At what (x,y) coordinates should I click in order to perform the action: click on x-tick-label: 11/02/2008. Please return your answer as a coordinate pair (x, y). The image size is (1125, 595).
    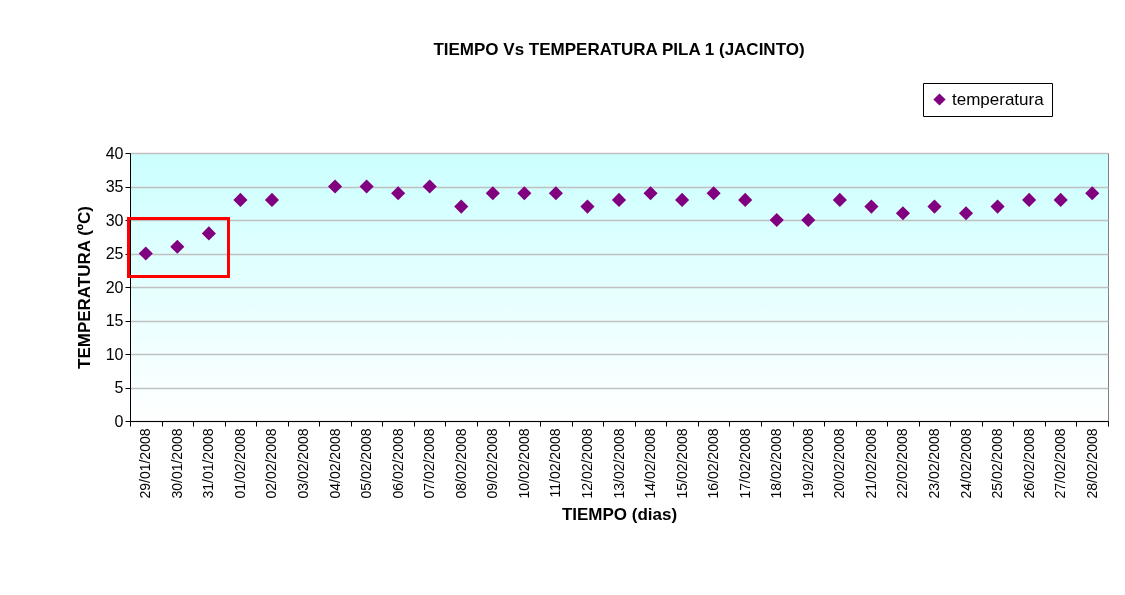
    Looking at the image, I should click on (555, 463).